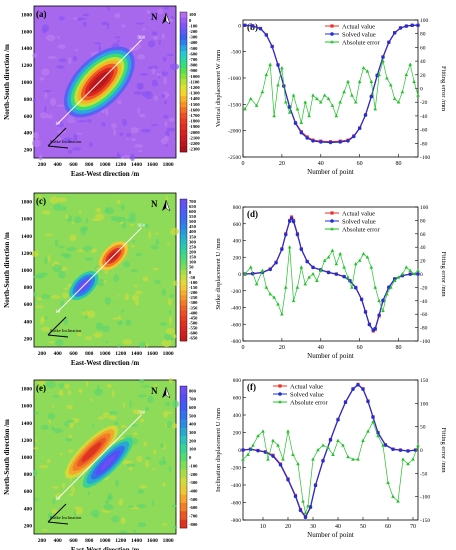 This screenshot has height=550, width=456. What do you see at coordinates (194, 132) in the screenshot?
I see `colorbar-tick: -2000` at bounding box center [194, 132].